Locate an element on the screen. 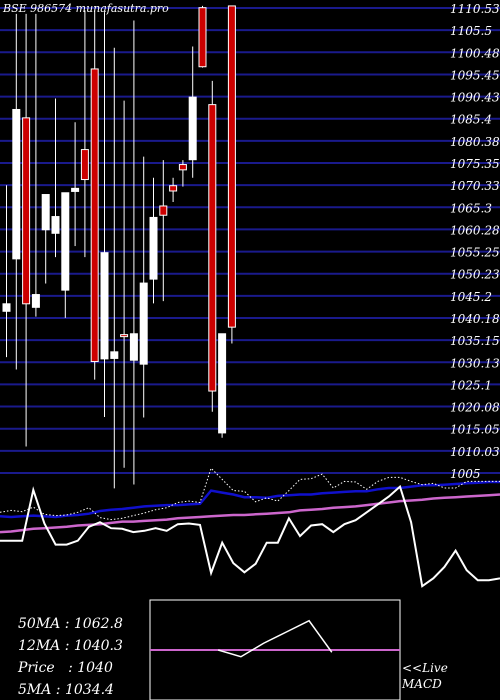  y-tick-label: 1030.13 is located at coordinates (475, 363).